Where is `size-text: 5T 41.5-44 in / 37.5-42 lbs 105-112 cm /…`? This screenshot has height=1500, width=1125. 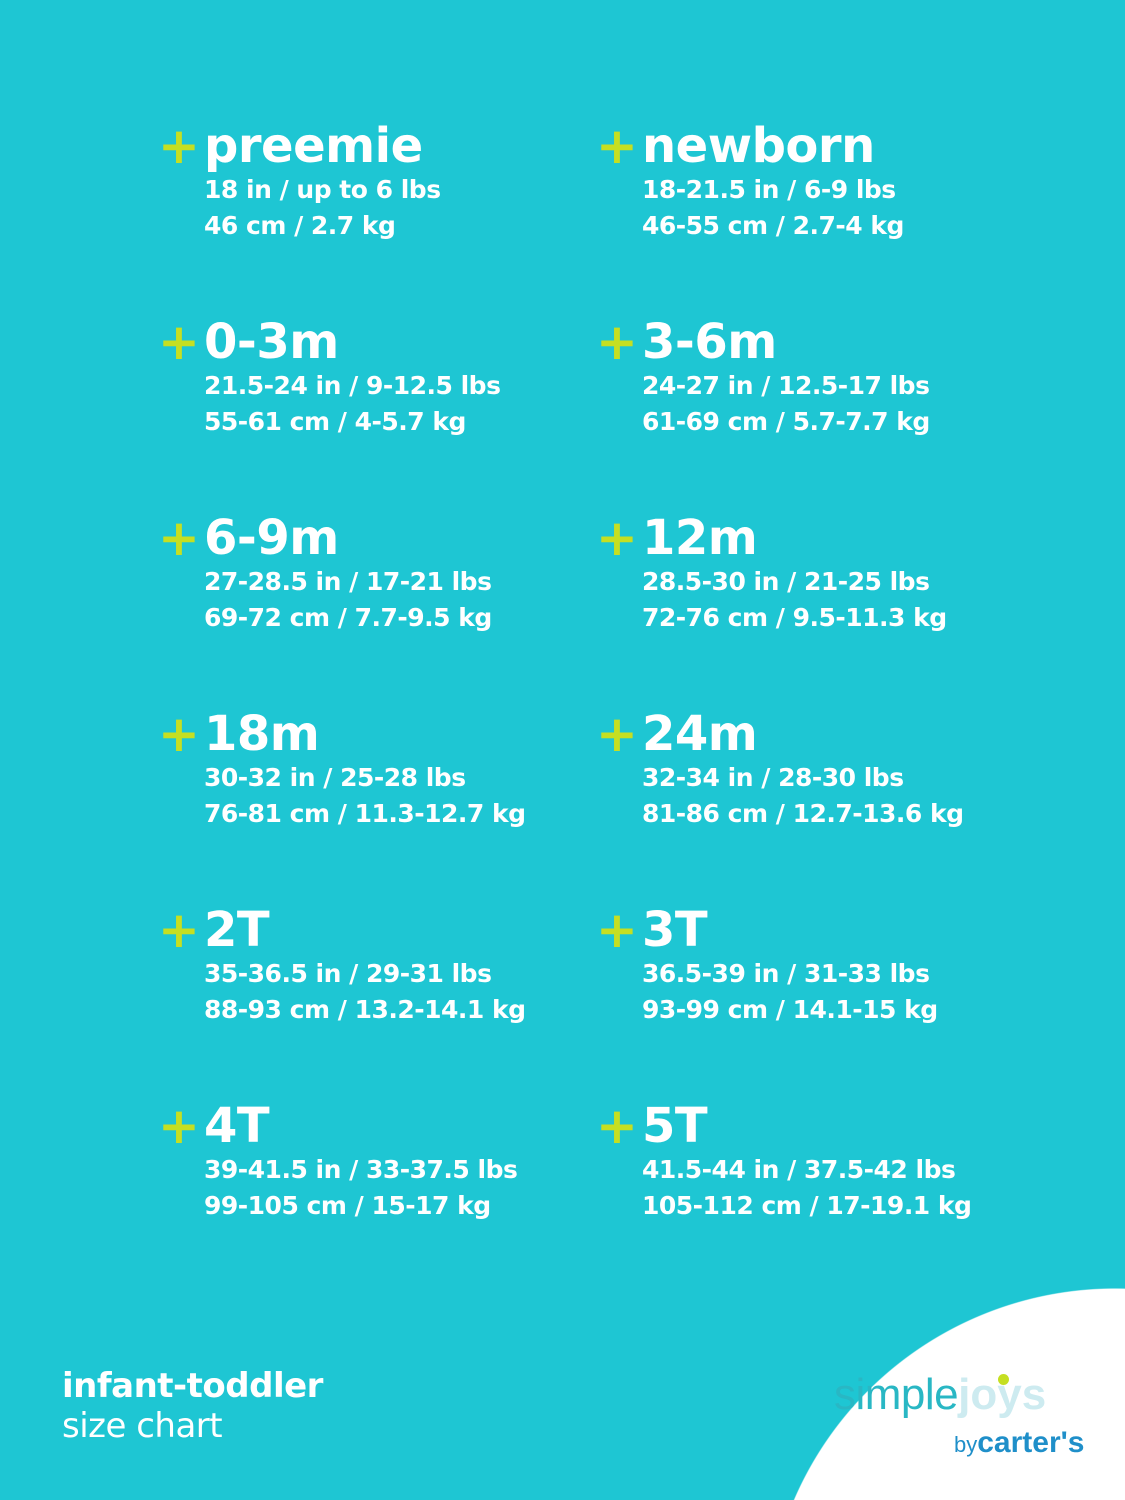
size-text: 5T 41.5-44 in / 37.5-42 lbs 105-112 cm /… is located at coordinates (807, 1161).